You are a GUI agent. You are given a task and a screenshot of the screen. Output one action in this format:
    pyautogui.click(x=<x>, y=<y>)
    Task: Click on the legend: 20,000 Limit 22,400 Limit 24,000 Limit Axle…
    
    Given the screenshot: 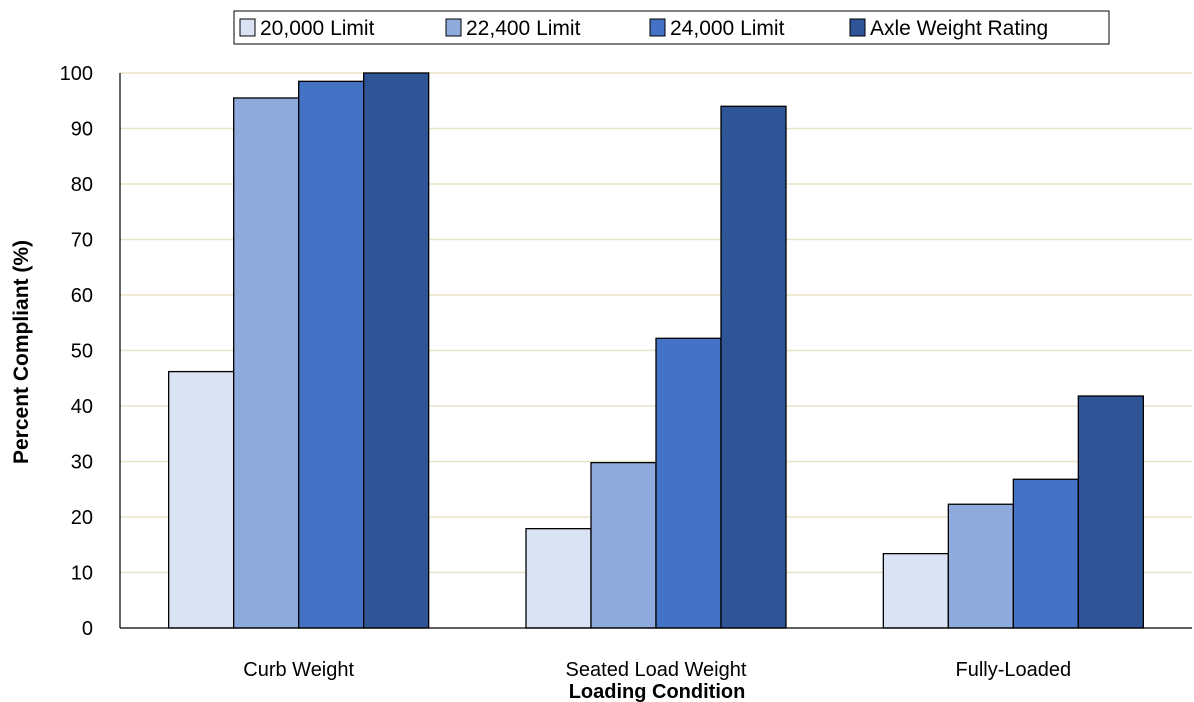 What is the action you would take?
    pyautogui.click(x=671, y=27)
    